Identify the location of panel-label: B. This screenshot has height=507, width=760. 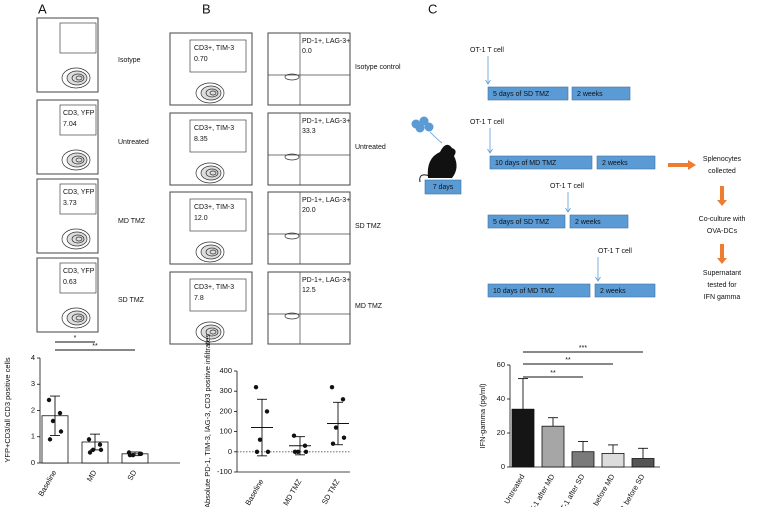
(206, 8).